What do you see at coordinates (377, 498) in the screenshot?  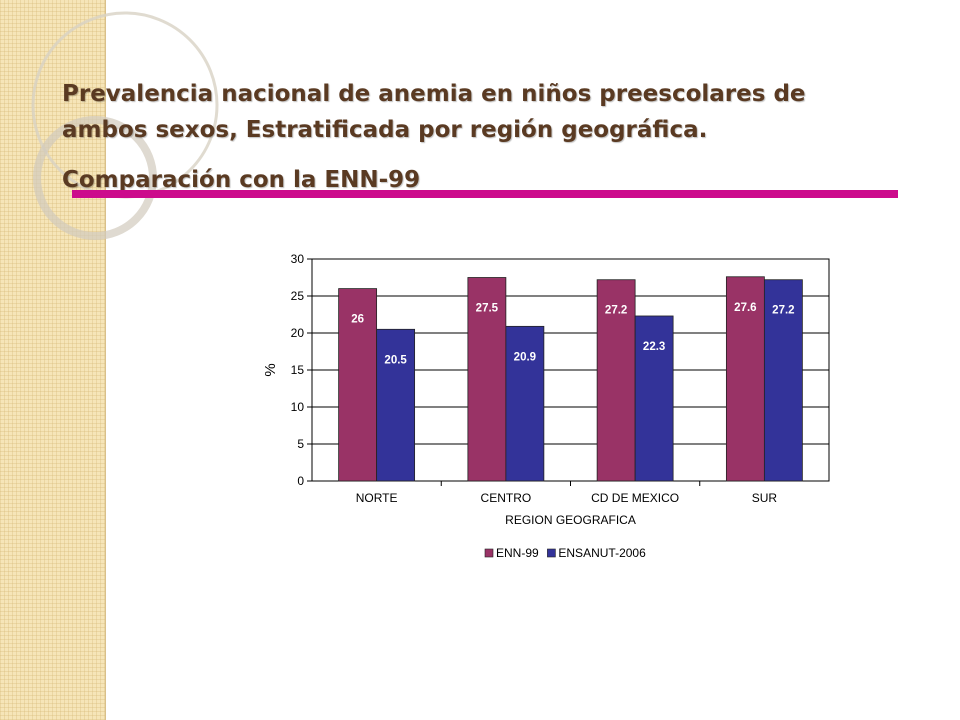 I see `x-tick-label: NORTE` at bounding box center [377, 498].